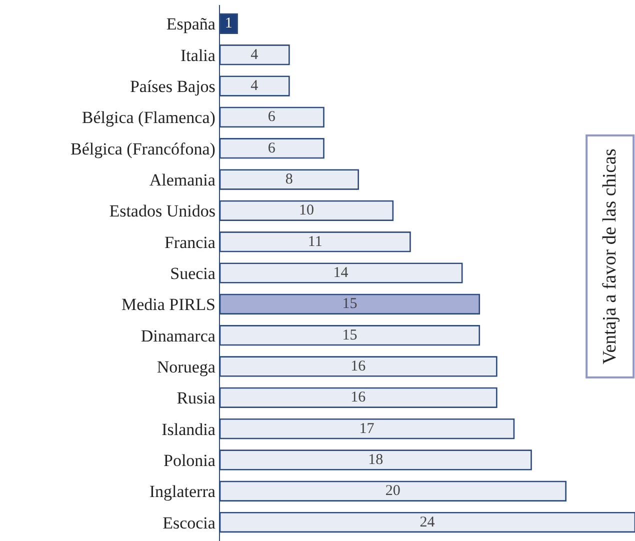 Image resolution: width=635 pixels, height=541 pixels. Describe the element at coordinates (193, 273) in the screenshot. I see `y-tick-label: Suecia` at that location.